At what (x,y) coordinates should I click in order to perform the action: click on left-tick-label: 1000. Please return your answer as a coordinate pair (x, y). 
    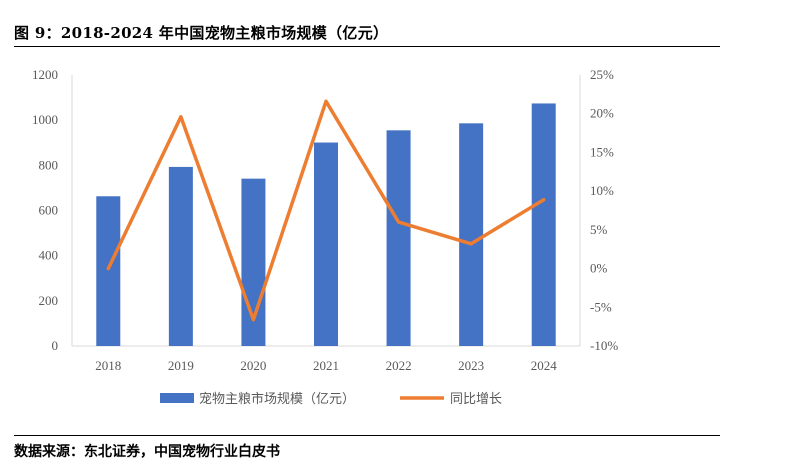
    Looking at the image, I should click on (45, 119).